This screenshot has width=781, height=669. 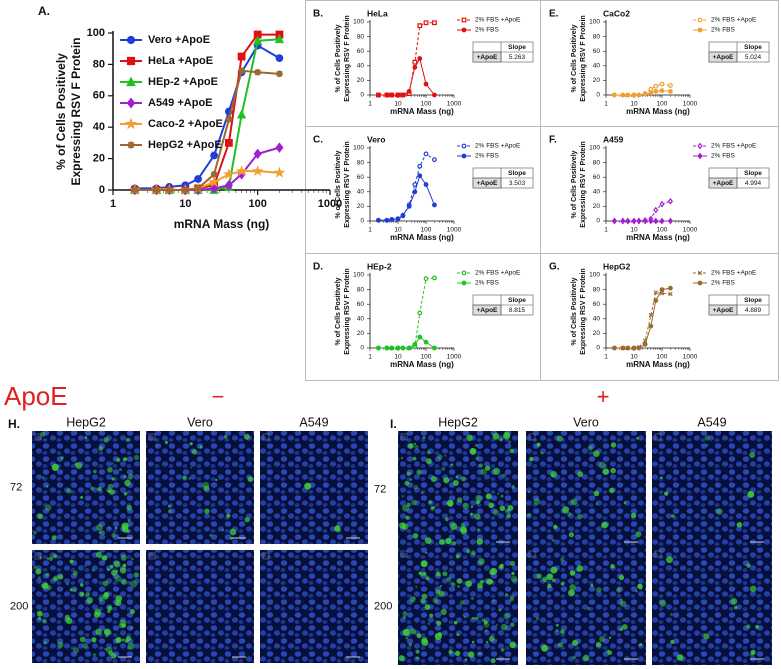 I want to click on chart-title: Vero, so click(x=376, y=139).